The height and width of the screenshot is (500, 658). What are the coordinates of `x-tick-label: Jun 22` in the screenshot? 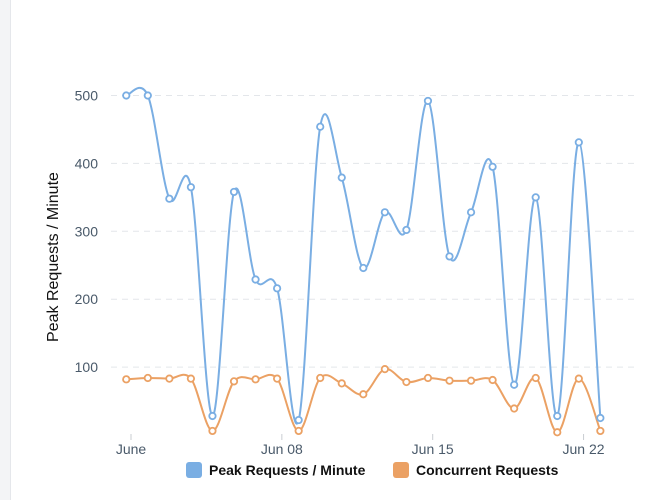 It's located at (584, 449).